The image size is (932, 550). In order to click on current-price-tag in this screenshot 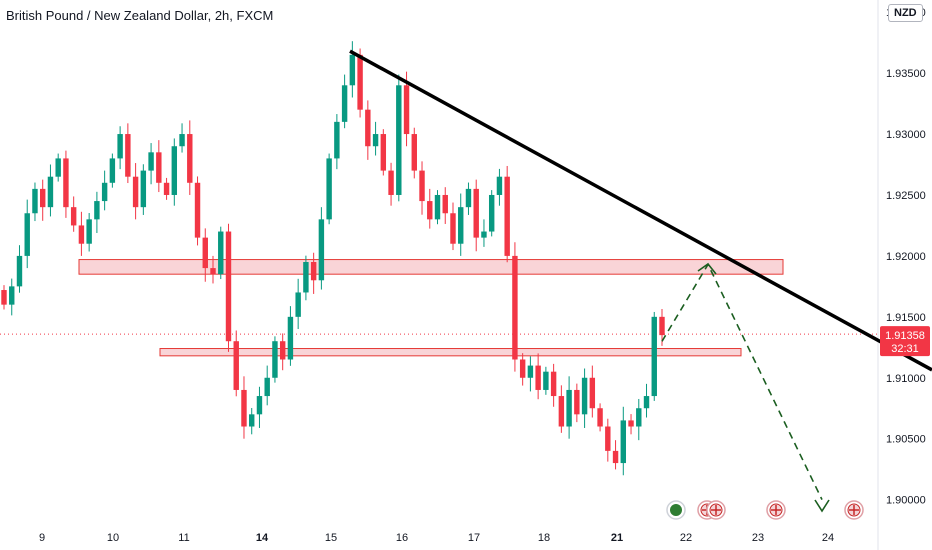, I will do `click(905, 341)`.